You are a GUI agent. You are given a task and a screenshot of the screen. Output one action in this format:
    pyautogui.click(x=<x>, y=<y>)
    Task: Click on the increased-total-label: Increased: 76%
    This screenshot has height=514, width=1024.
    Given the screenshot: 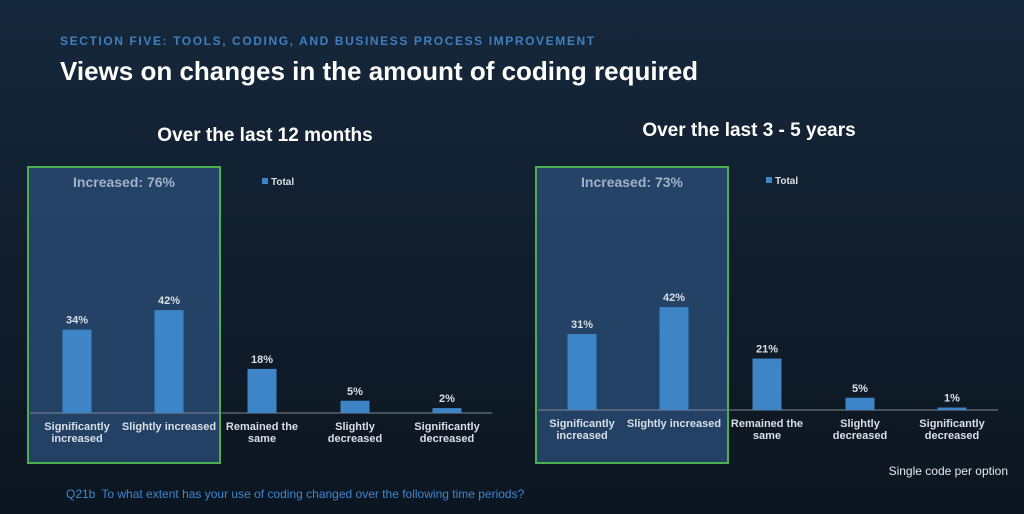 What is the action you would take?
    pyautogui.click(x=124, y=182)
    